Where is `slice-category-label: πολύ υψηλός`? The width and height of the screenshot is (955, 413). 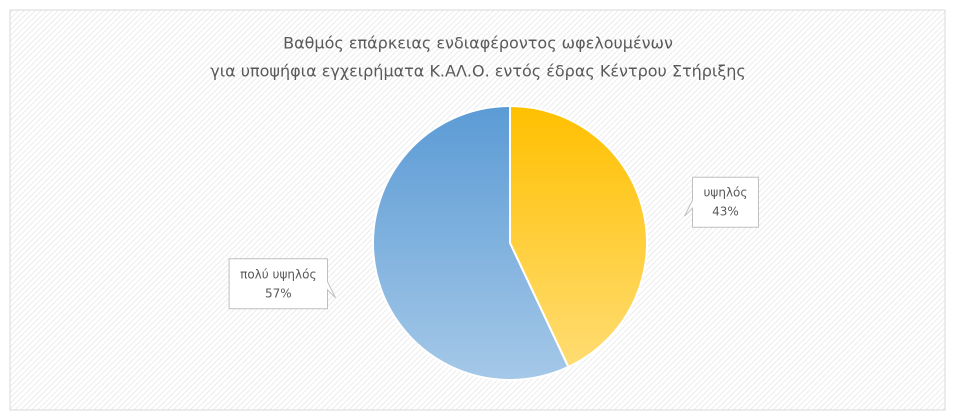
slice-category-label: πολύ υψηλός is located at coordinates (278, 274).